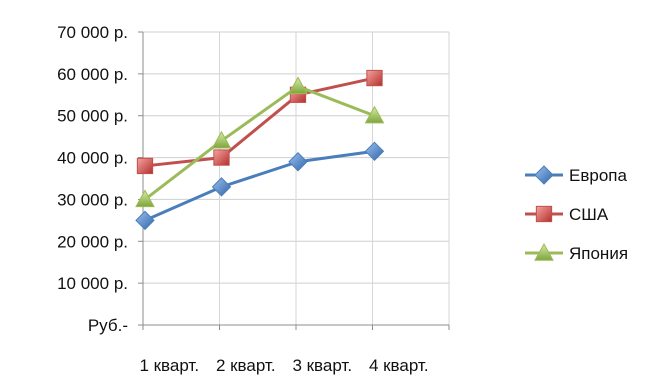  I want to click on x-tick-label-1: 2 кварт., so click(246, 365).